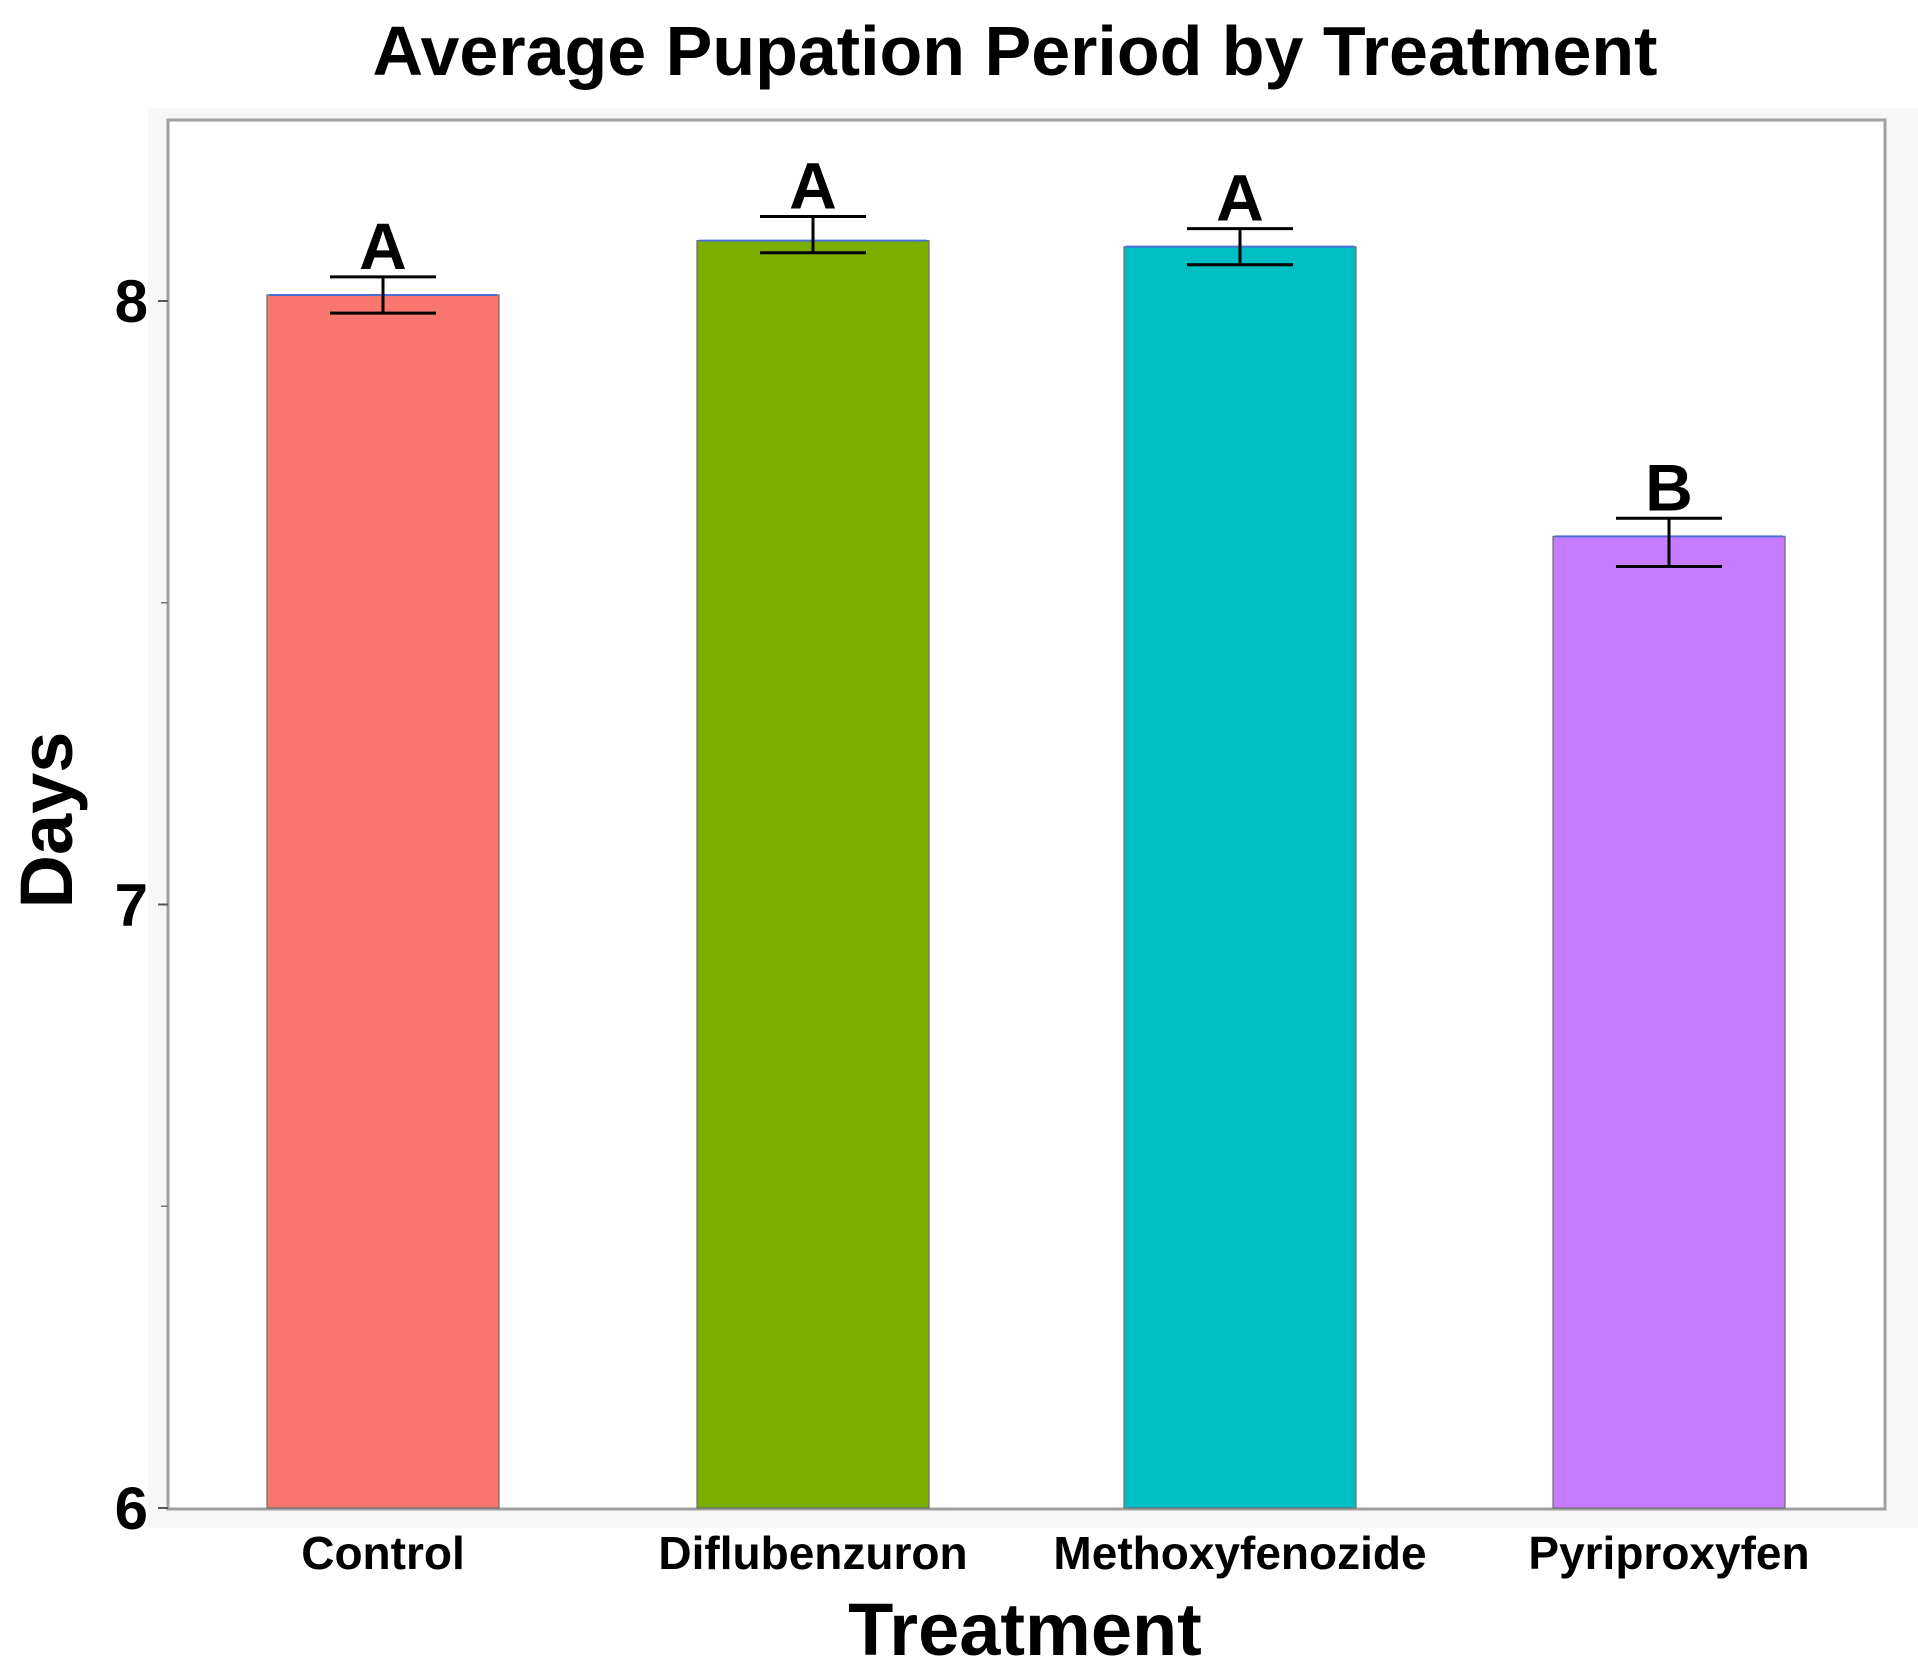  I want to click on y-axis-title: Days, so click(46, 820).